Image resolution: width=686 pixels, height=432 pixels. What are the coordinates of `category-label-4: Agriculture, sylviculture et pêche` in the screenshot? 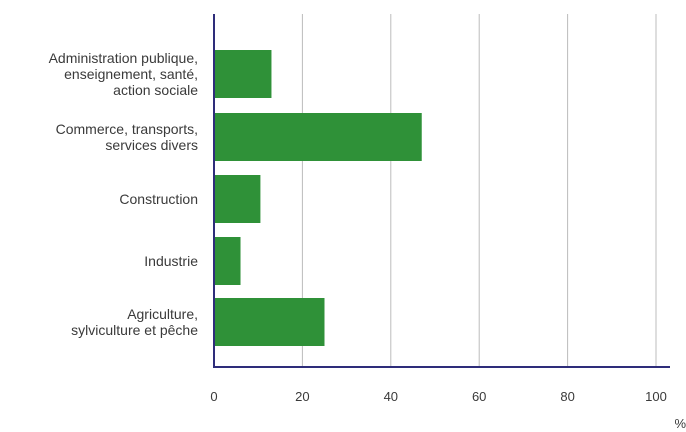 It's located at (134, 322).